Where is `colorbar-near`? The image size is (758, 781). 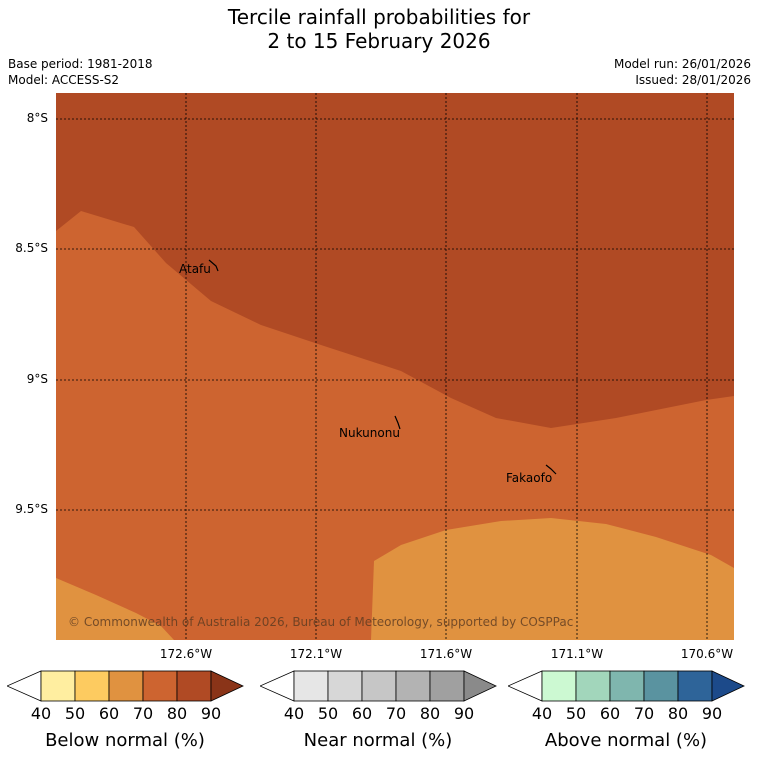 colorbar-near is located at coordinates (378, 686).